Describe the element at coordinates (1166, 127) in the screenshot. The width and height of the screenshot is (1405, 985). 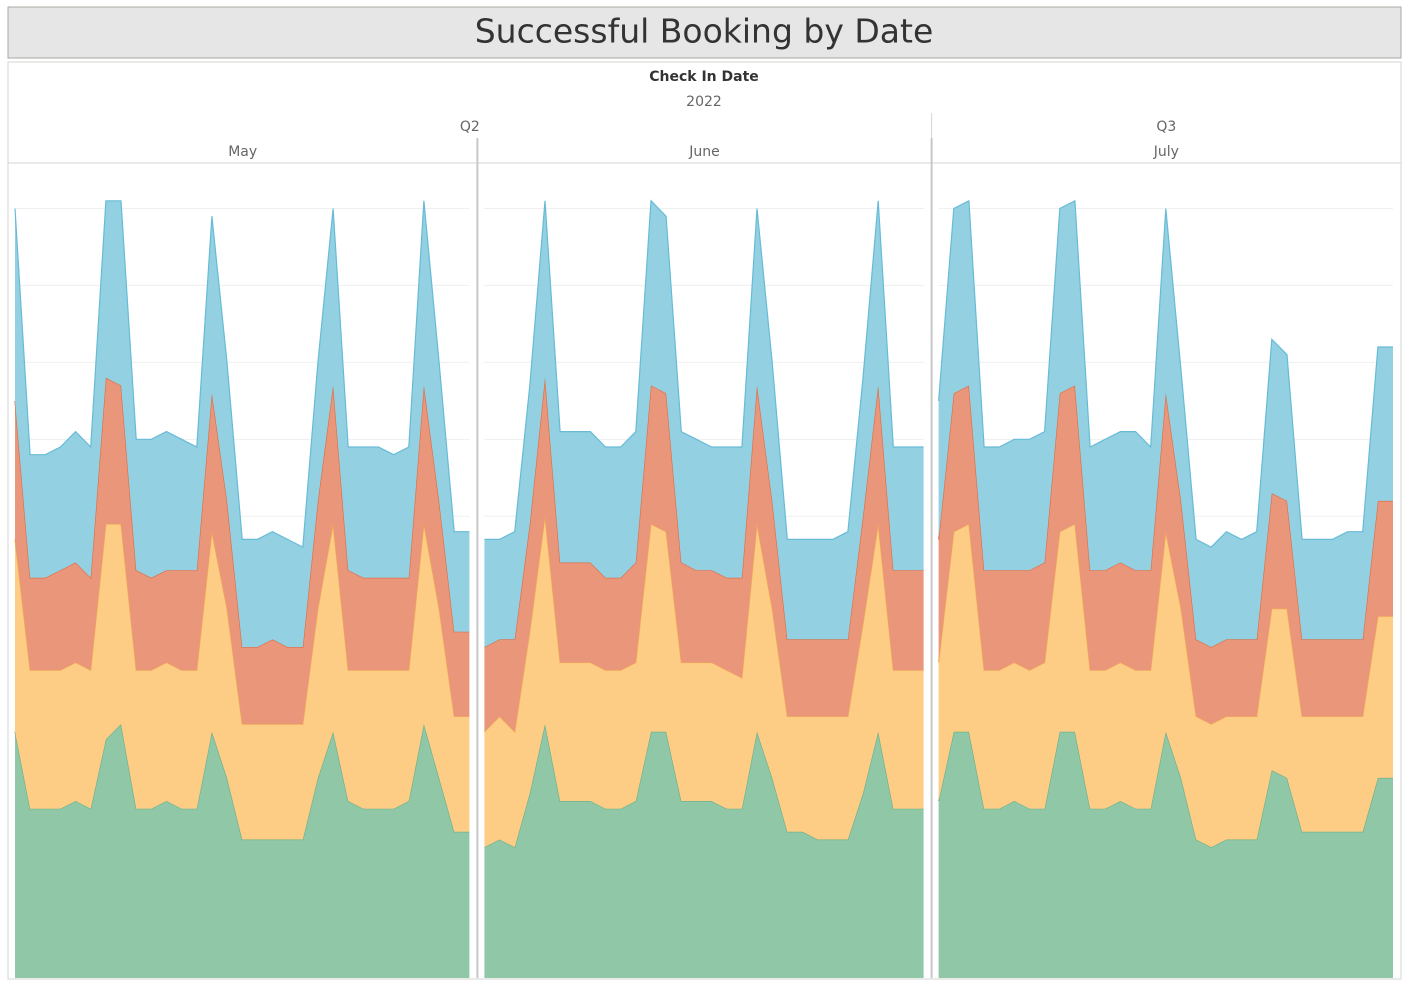
I see `quarter-label: Q3` at that location.